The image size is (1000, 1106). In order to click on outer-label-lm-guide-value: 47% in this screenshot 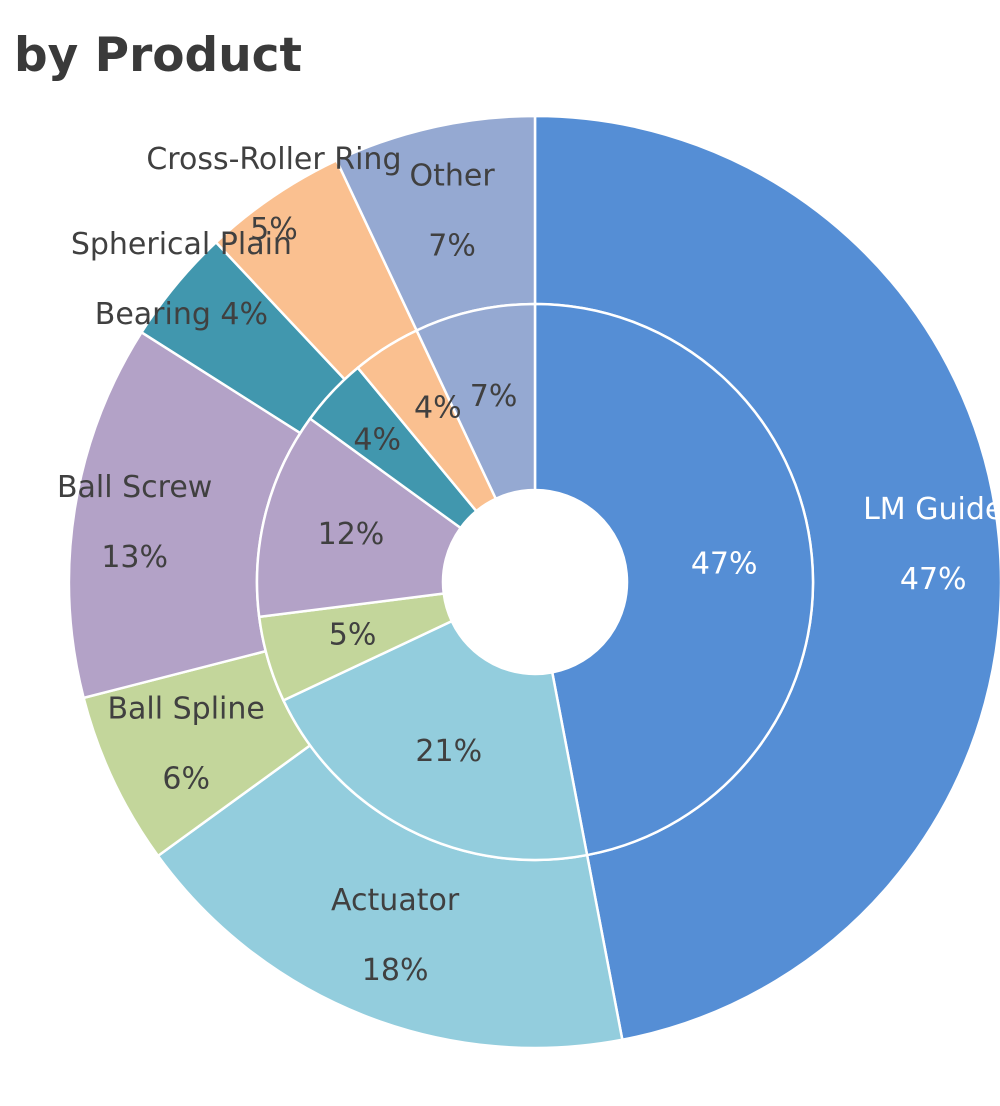, I will do `click(933, 579)`.